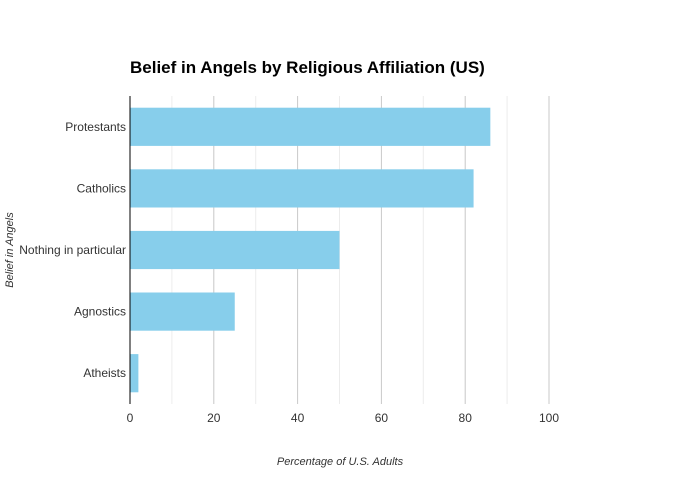 The height and width of the screenshot is (500, 680). I want to click on bar-catholics, so click(302, 188).